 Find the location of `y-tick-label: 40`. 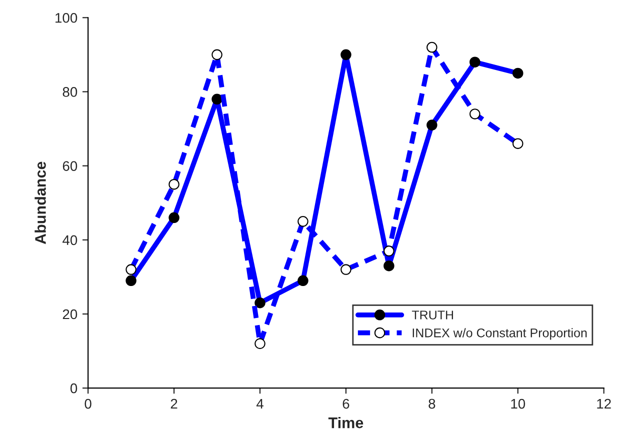

y-tick-label: 40 is located at coordinates (70, 240).